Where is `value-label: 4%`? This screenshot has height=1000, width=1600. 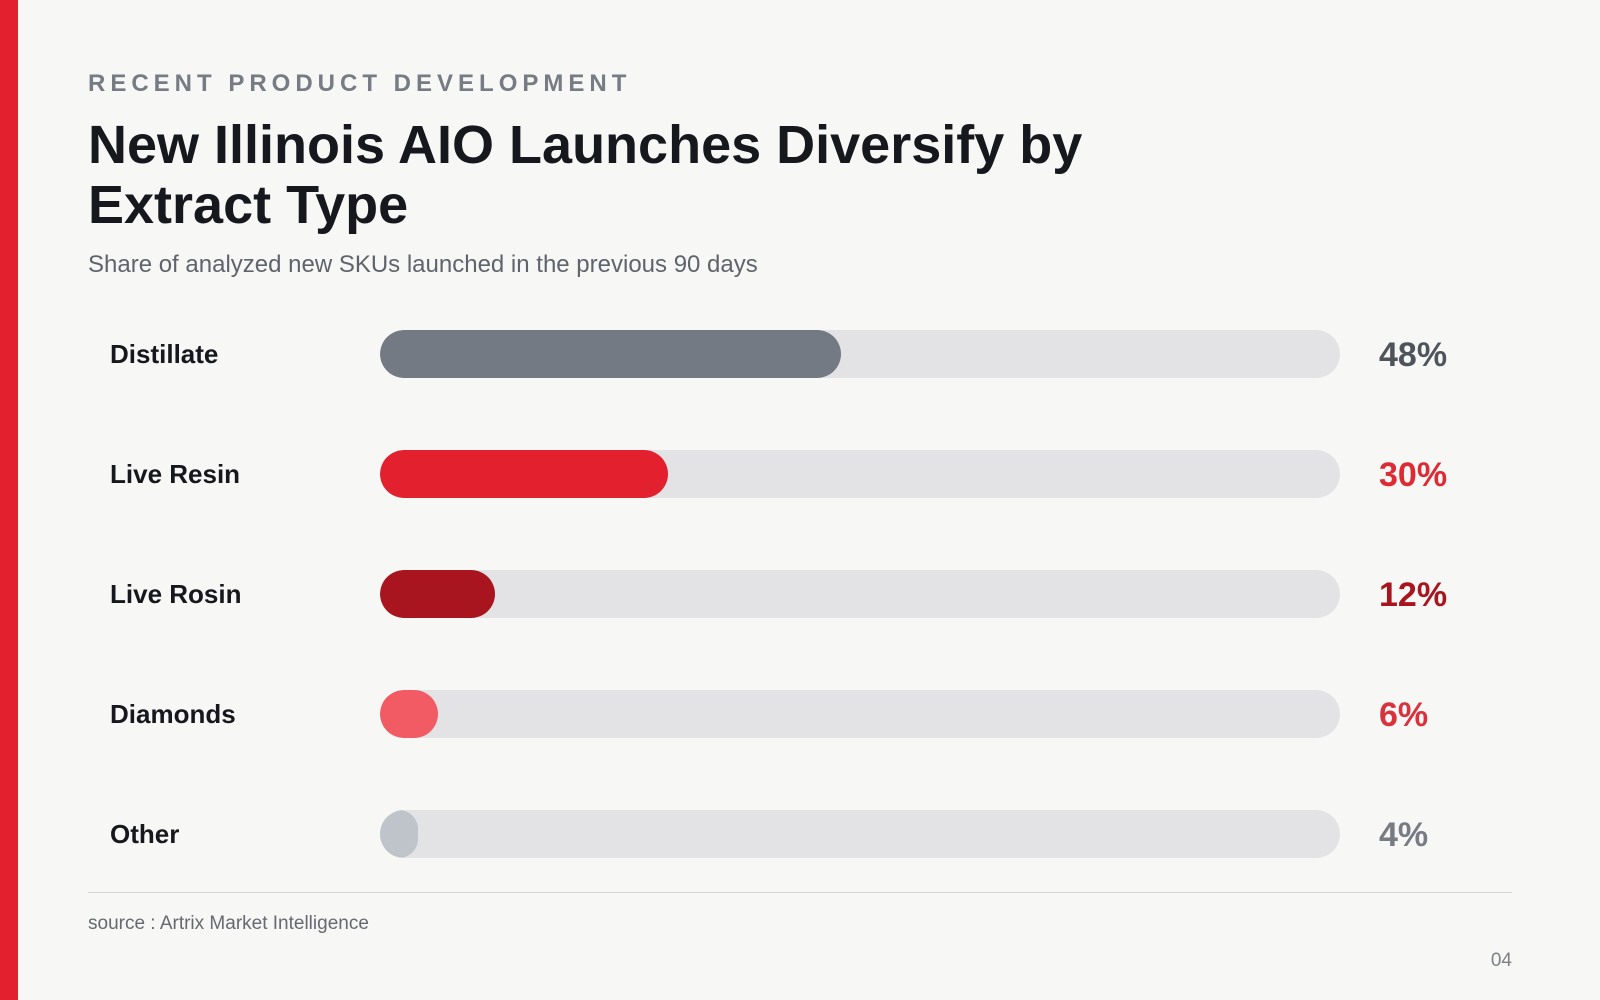
value-label: 4% is located at coordinates (1404, 835).